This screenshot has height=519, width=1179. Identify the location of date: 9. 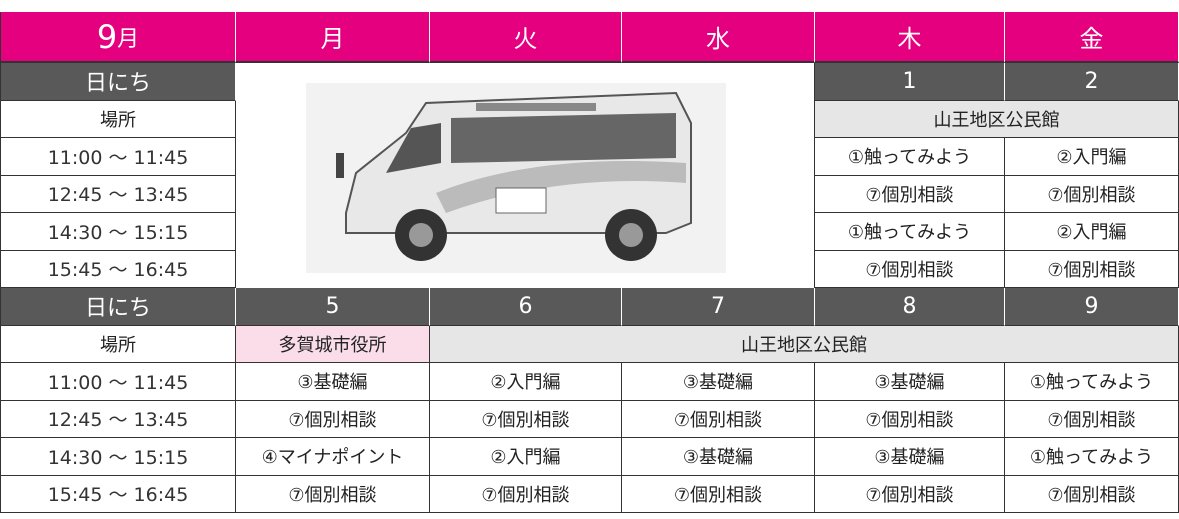
(1092, 307).